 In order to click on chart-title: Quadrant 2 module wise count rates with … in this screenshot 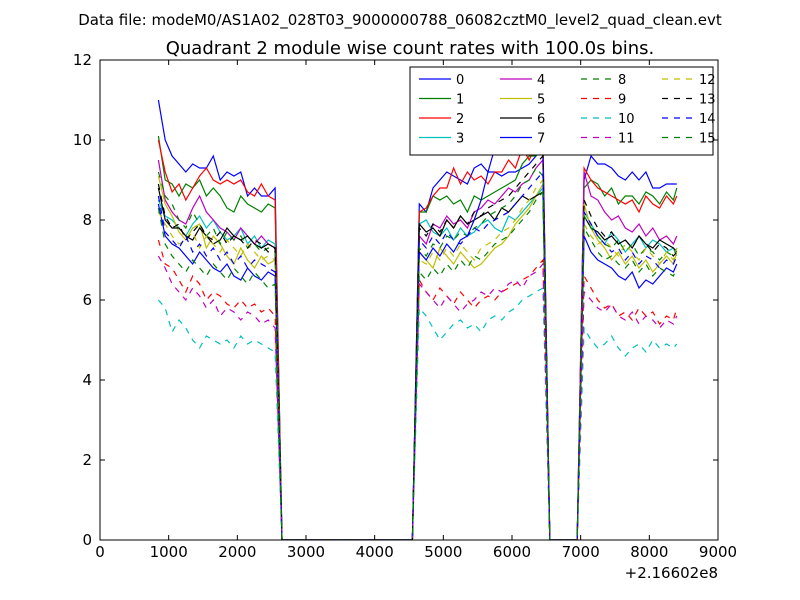, I will do `click(410, 48)`.